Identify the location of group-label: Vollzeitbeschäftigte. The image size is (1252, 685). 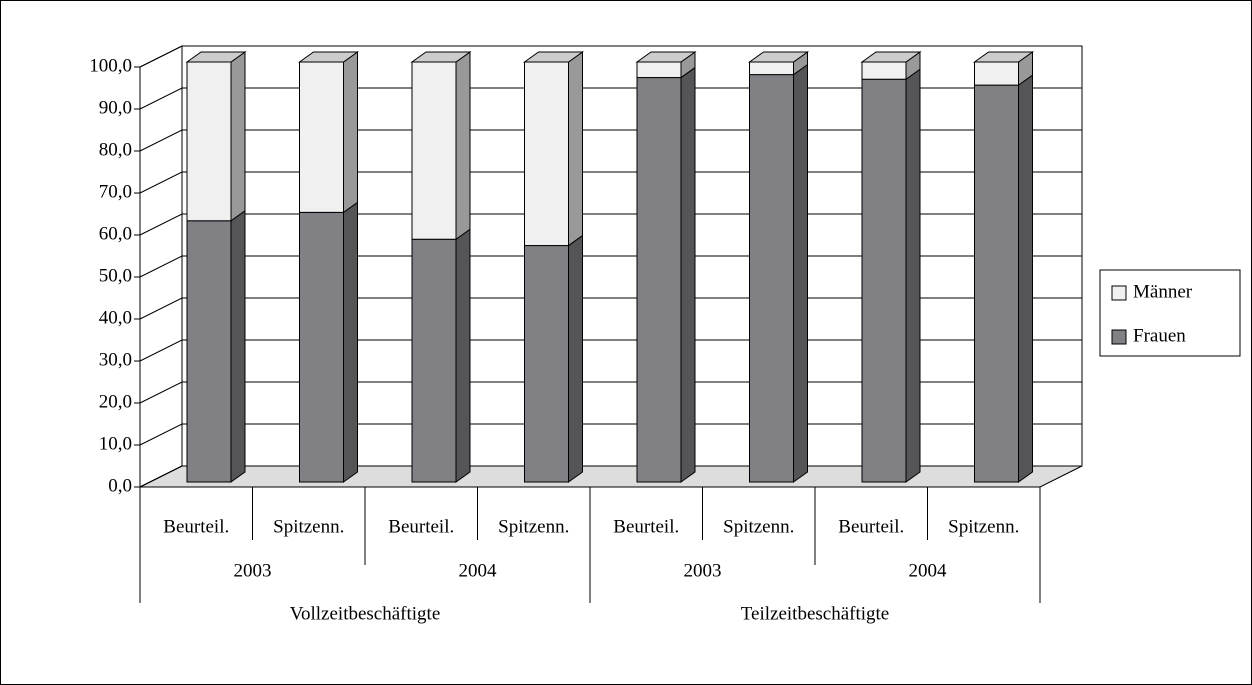
(365, 613).